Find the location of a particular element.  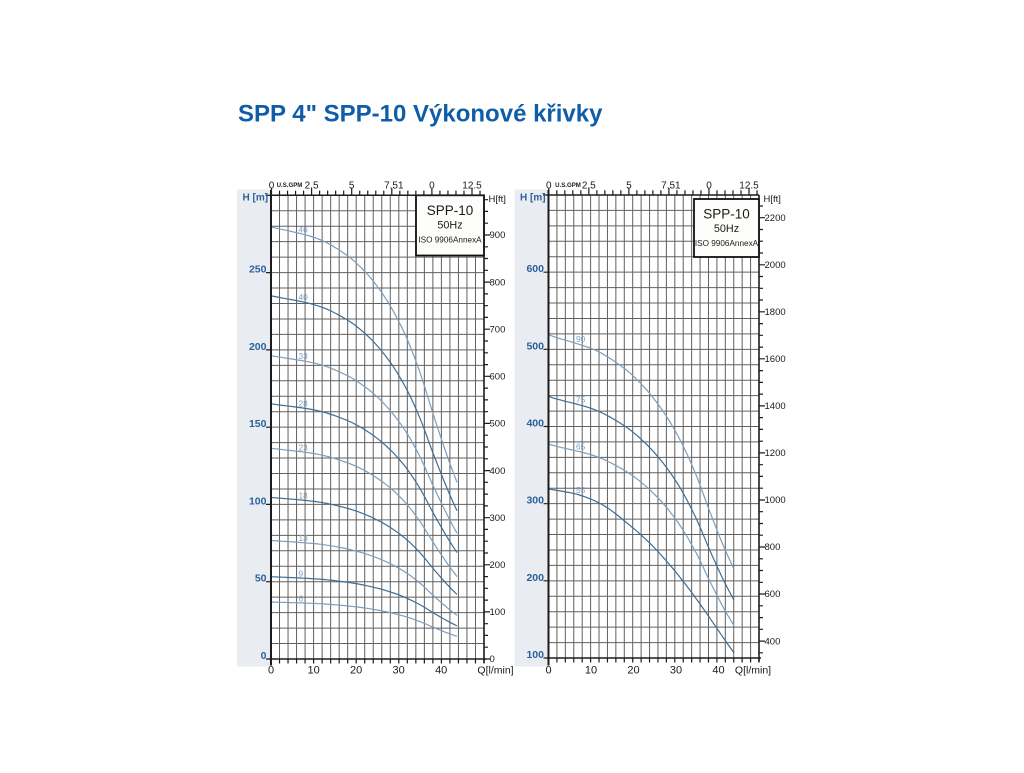

svg-text: 1400 is located at coordinates (775, 406).